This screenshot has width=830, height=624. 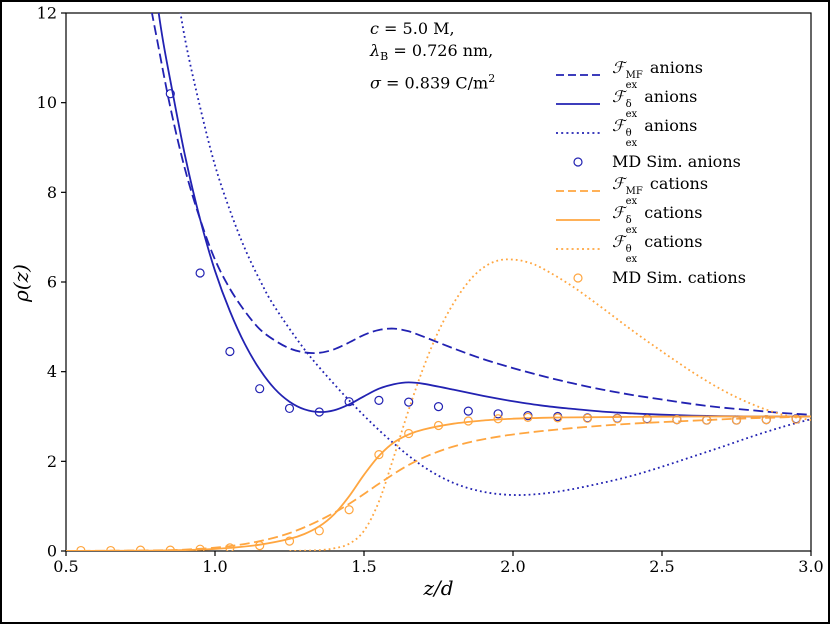 What do you see at coordinates (375, 50) in the screenshot?
I see `symbol-lambda: λ` at bounding box center [375, 50].